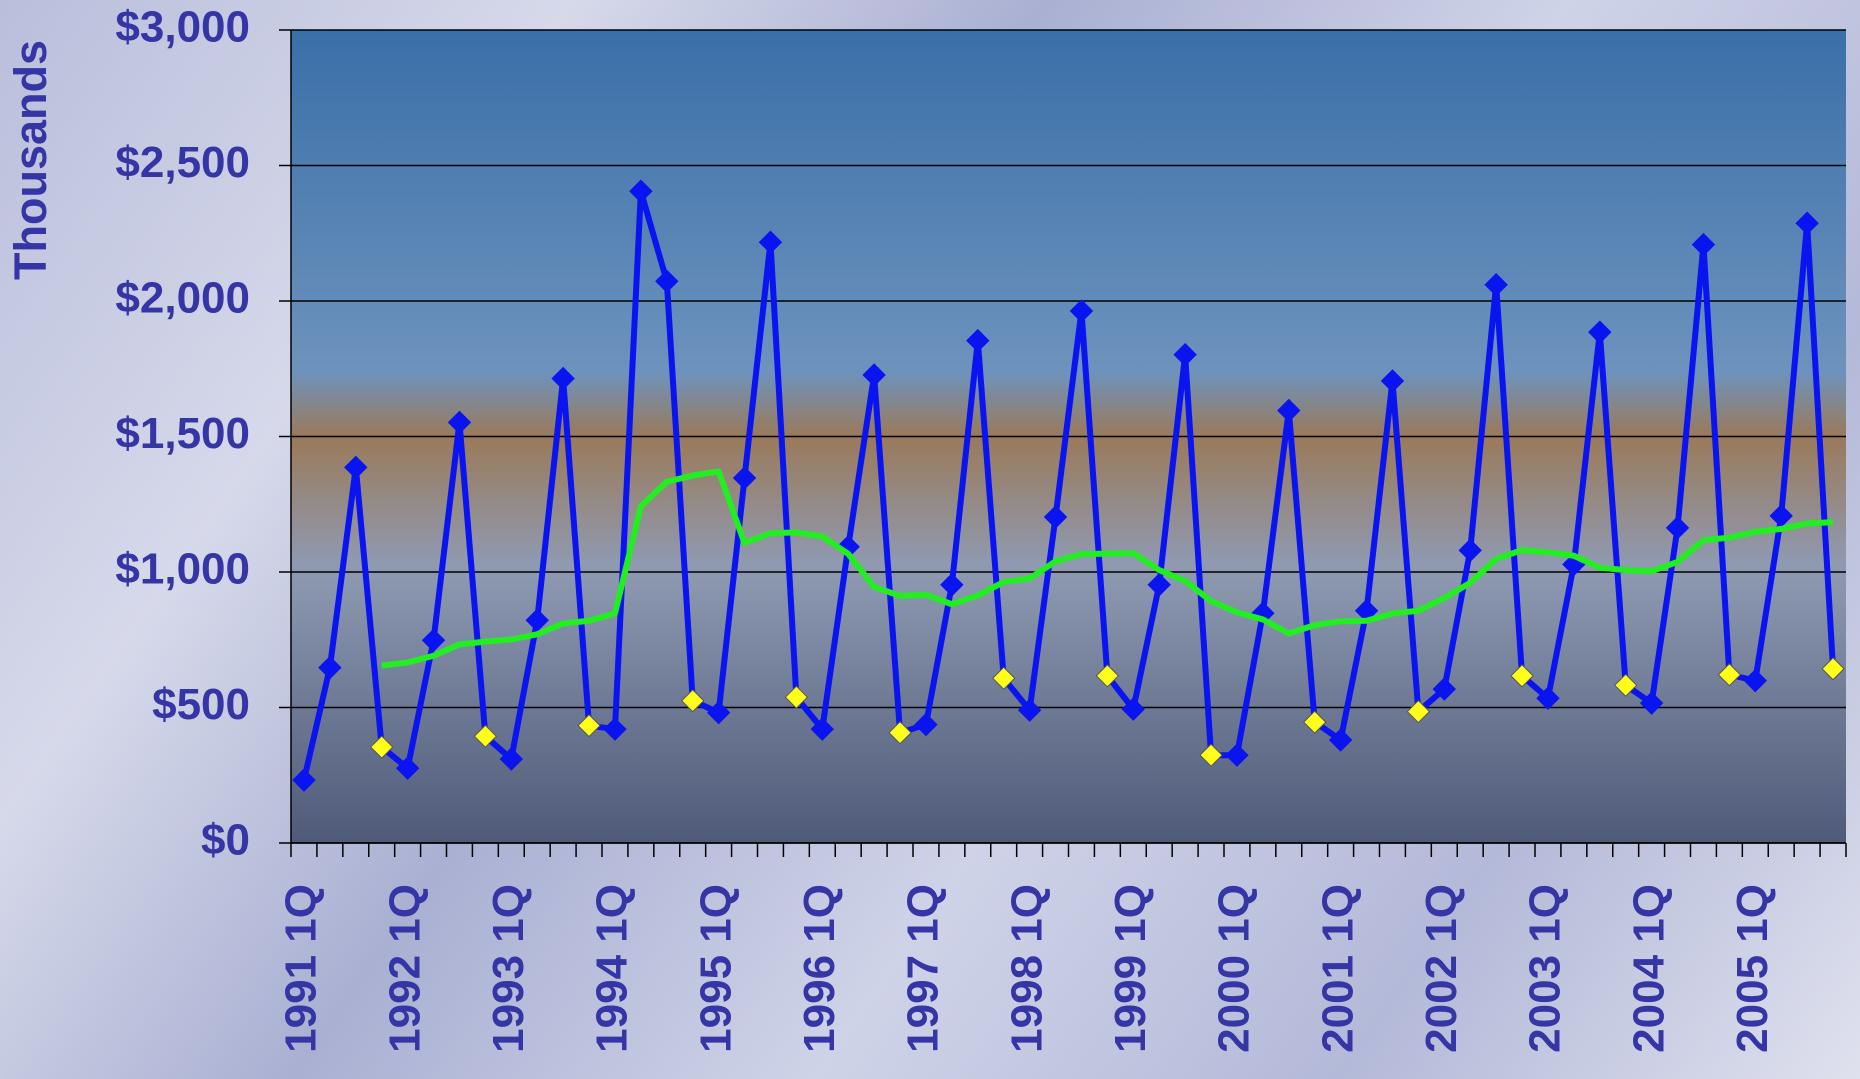 This screenshot has width=1860, height=1079. What do you see at coordinates (1107, 568) in the screenshot?
I see `series-line` at bounding box center [1107, 568].